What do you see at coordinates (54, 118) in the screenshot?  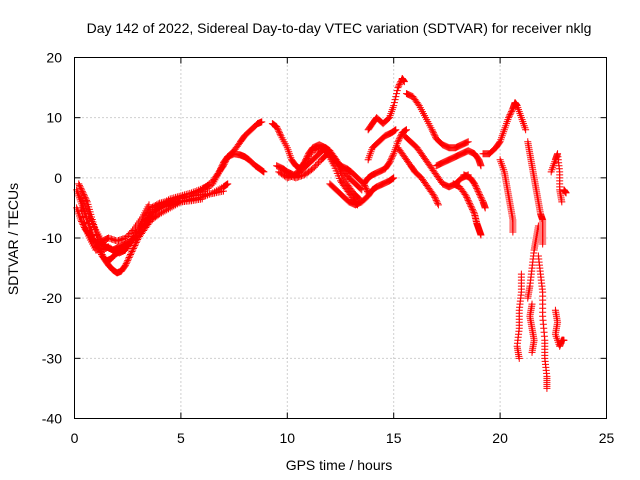 I see `y-tick-label: 10` at bounding box center [54, 118].